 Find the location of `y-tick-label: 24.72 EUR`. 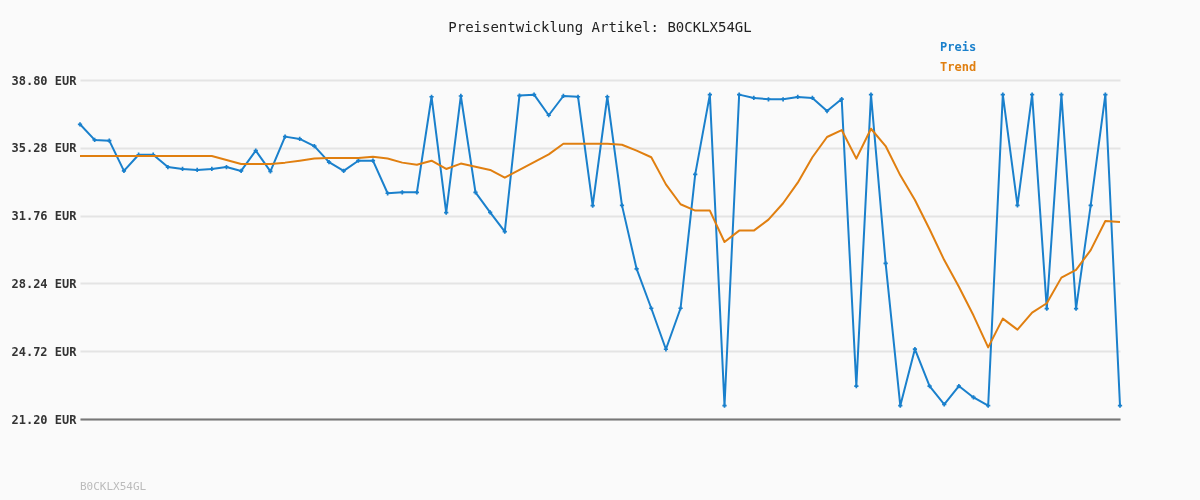

y-tick-label: 24.72 EUR is located at coordinates (44, 351).